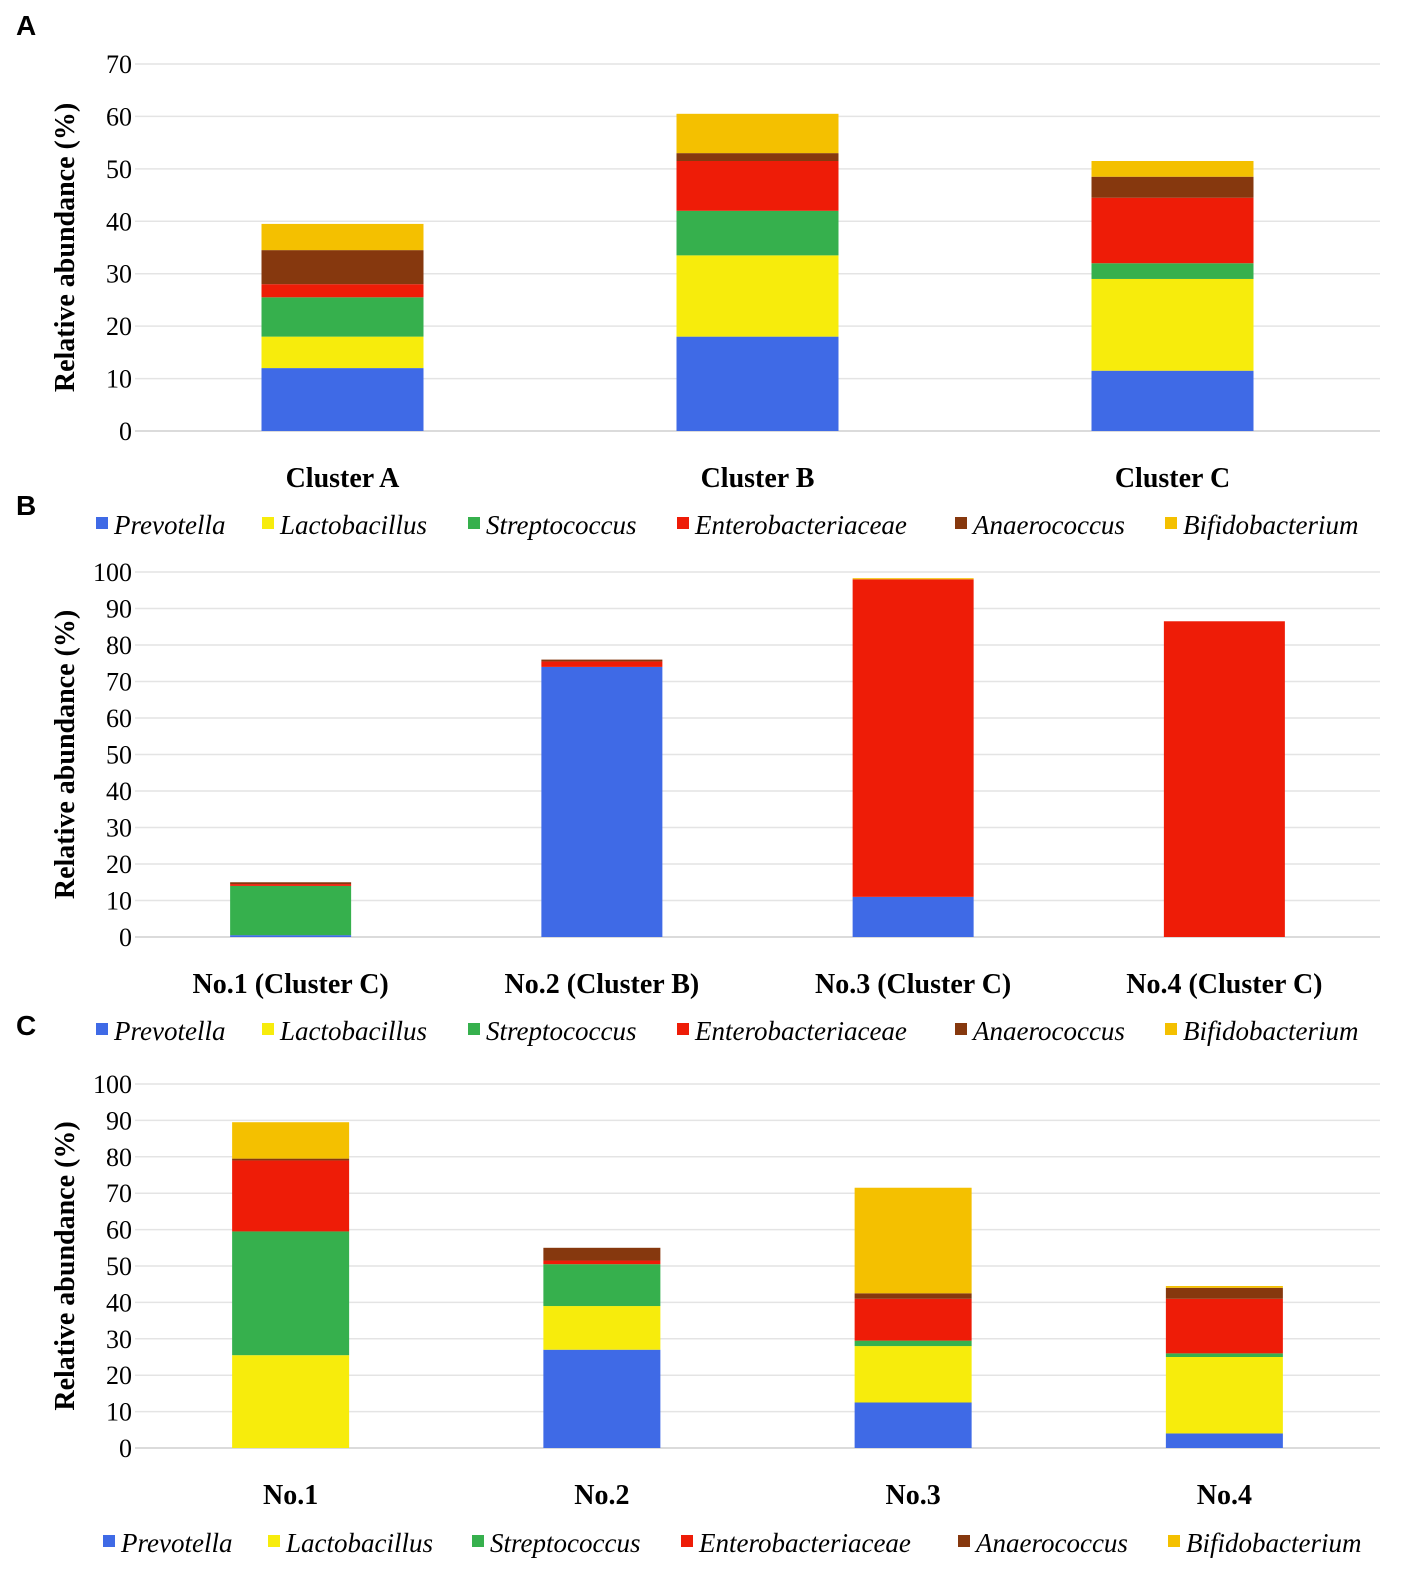 The image size is (1417, 1586). What do you see at coordinates (291, 984) in the screenshot?
I see `x-category-label: No.1 (Cluster C)` at bounding box center [291, 984].